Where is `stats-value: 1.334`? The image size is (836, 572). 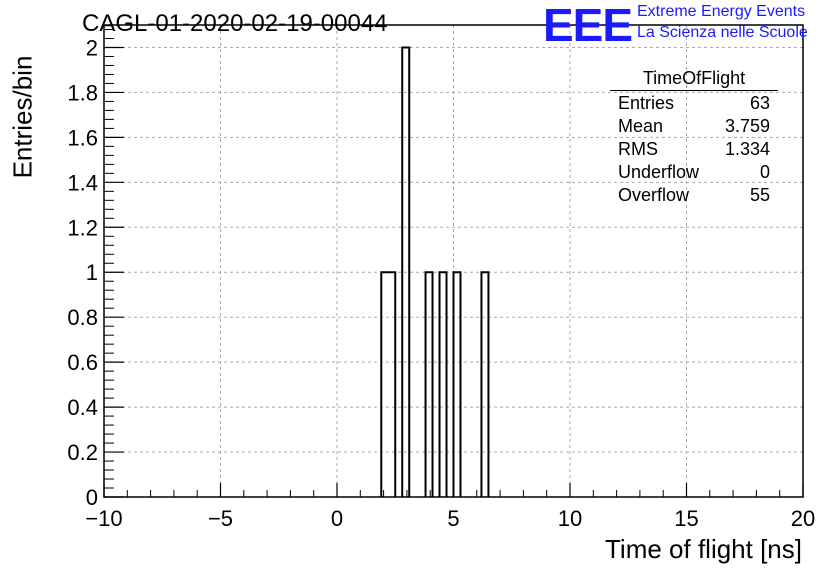 stats-value: 1.334 is located at coordinates (747, 149).